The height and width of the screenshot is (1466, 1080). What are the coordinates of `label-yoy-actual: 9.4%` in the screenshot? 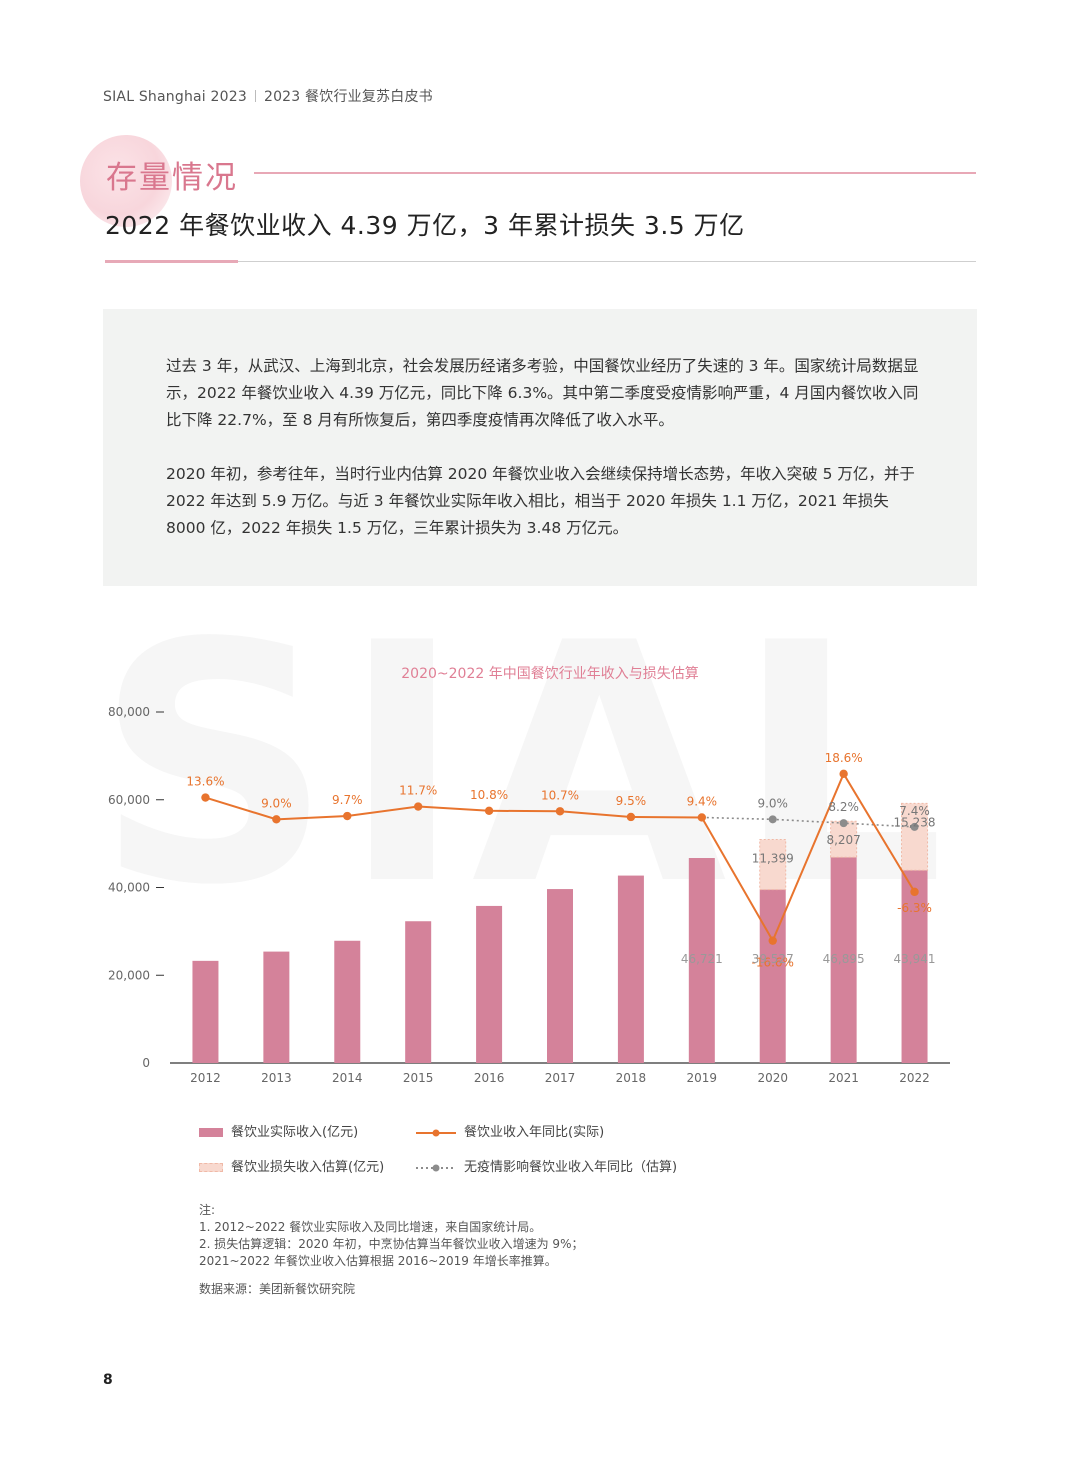 It's located at (702, 801).